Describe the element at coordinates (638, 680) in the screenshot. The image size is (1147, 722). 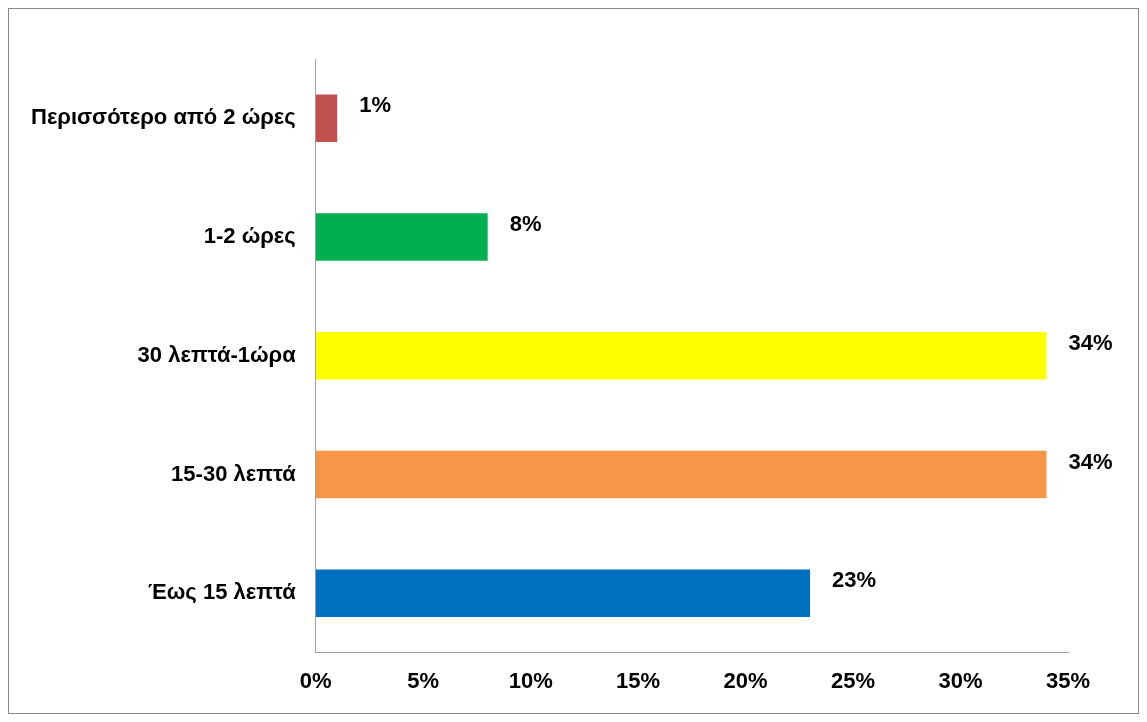
I see `x-tick-label: 15%` at that location.